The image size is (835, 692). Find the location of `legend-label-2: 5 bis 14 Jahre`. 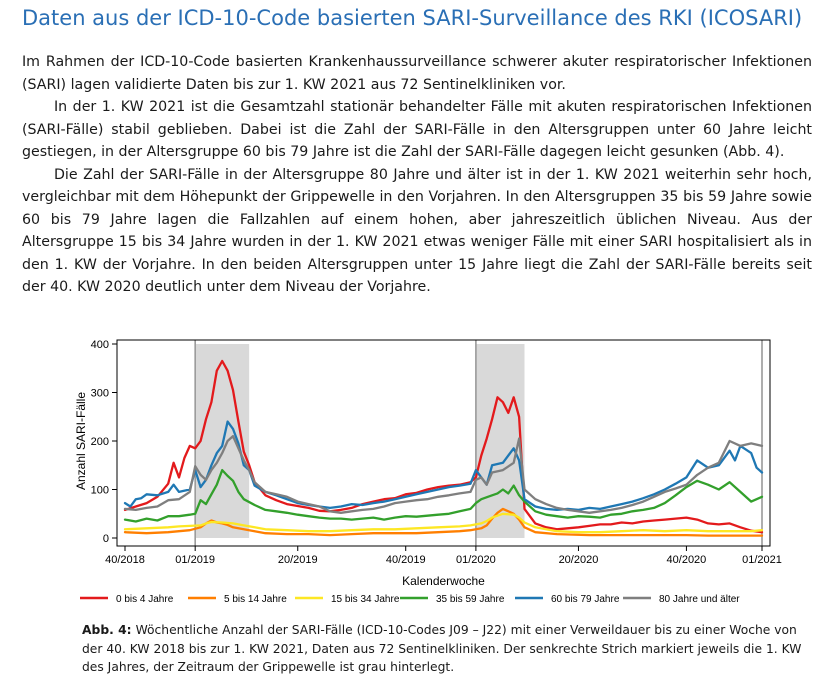

legend-label-2: 5 bis 14 Jahre is located at coordinates (255, 599).